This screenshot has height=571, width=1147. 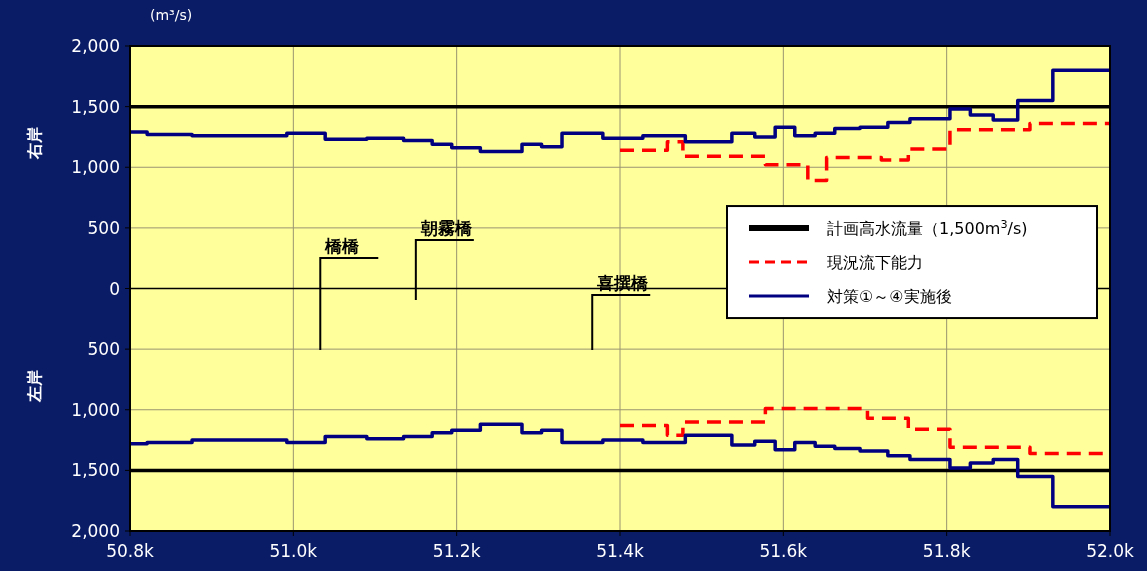 What do you see at coordinates (114, 288) in the screenshot?
I see `y-tick-label: 0` at bounding box center [114, 288].